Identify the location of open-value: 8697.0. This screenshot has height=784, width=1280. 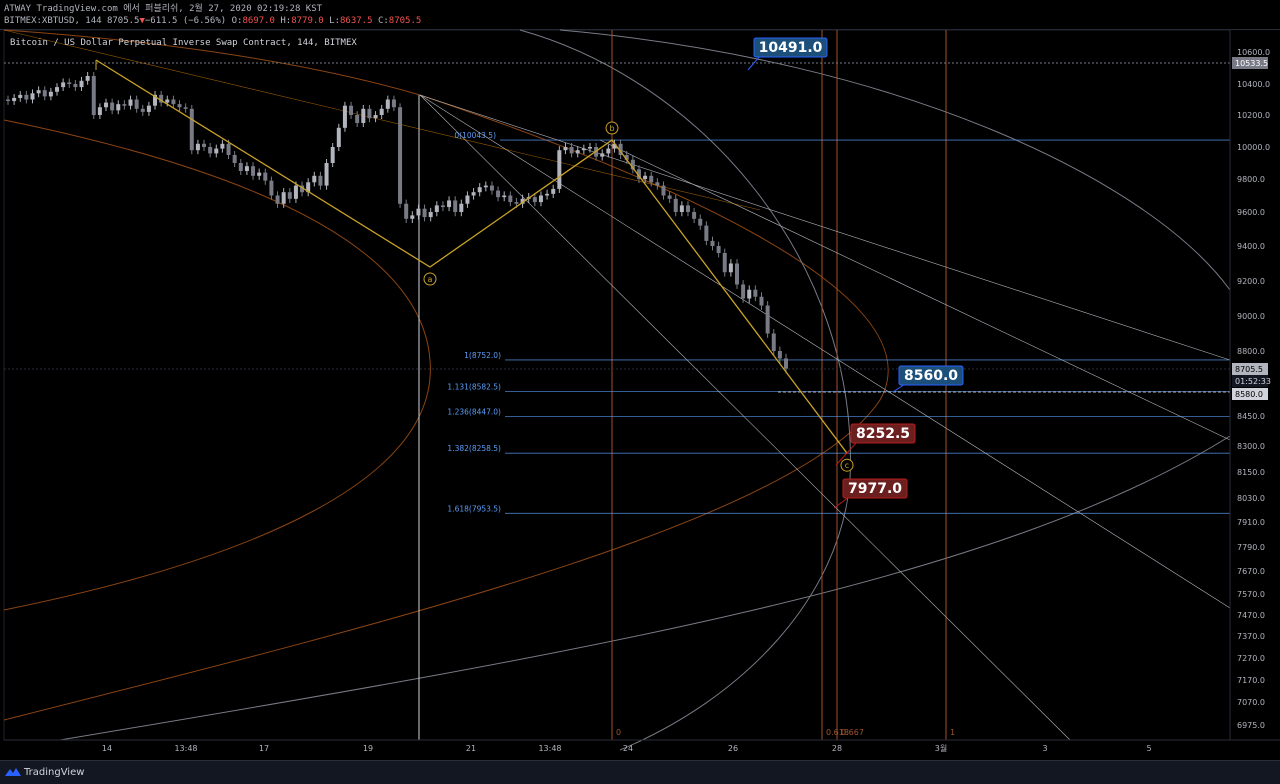
(258, 21).